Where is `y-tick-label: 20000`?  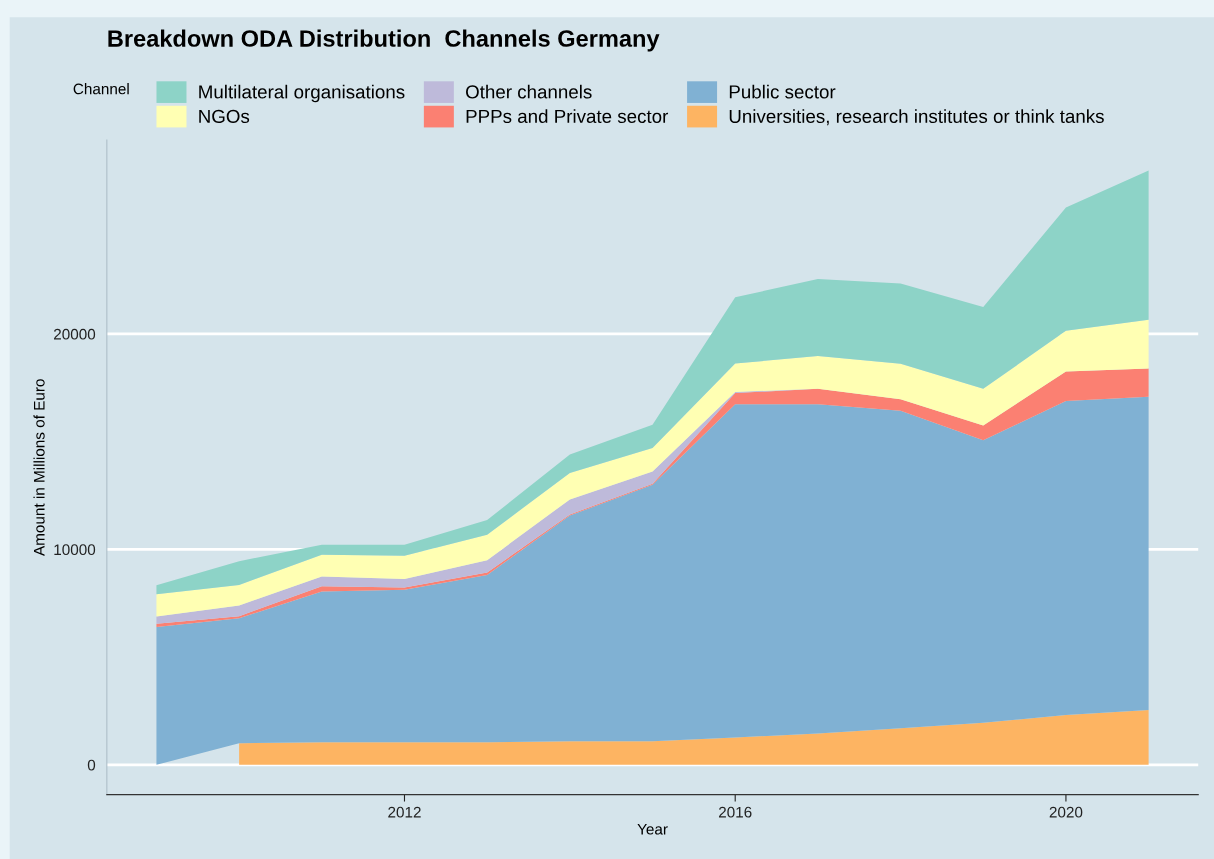 y-tick-label: 20000 is located at coordinates (75, 334).